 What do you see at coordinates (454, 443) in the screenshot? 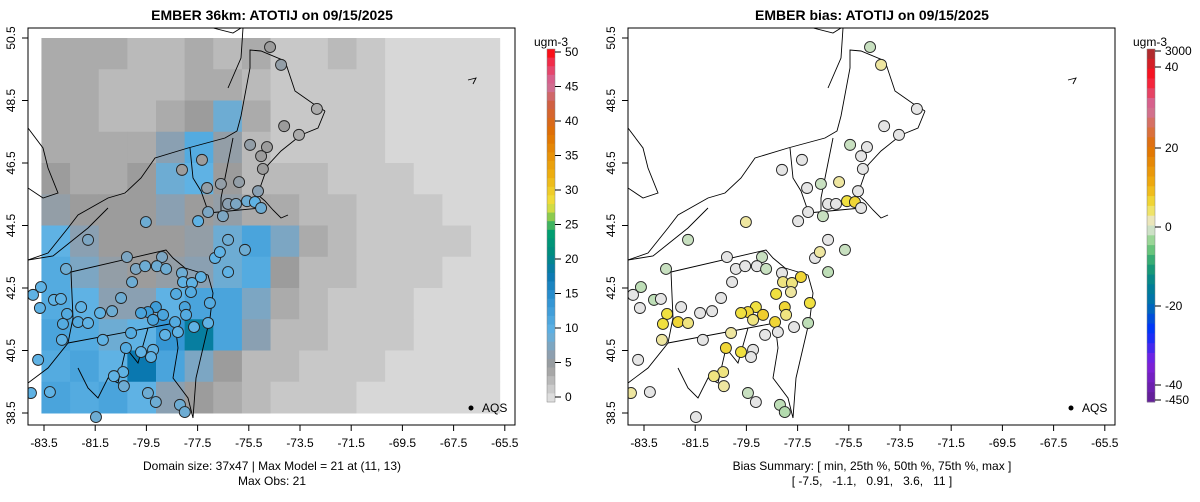
I see `x-tick-label: -67.5` at bounding box center [454, 443].